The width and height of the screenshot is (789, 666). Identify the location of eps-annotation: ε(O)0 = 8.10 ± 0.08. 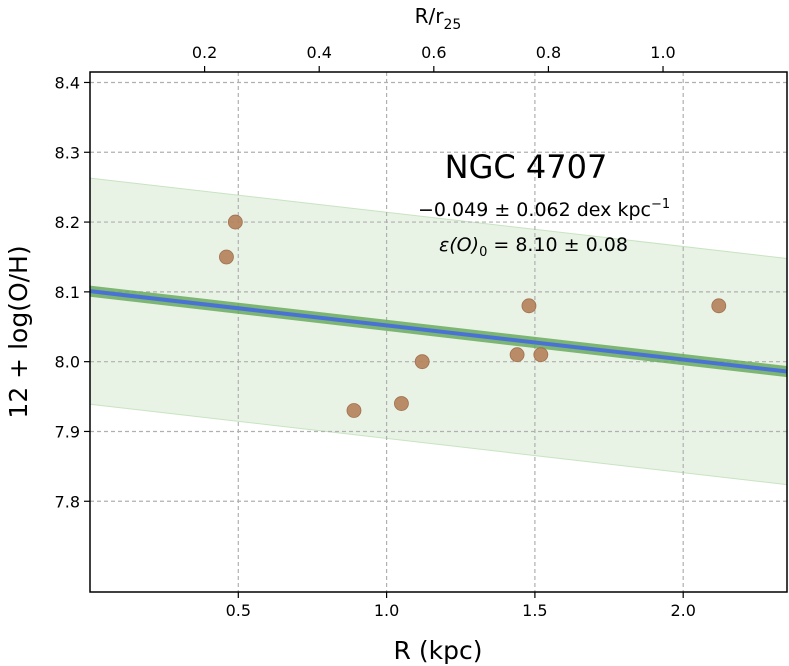
(533, 247).